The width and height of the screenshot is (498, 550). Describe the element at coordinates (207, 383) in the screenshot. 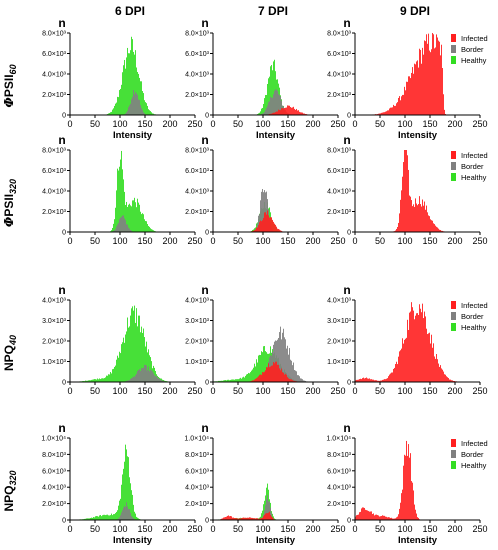

I see `y-tick-label: 0` at that location.